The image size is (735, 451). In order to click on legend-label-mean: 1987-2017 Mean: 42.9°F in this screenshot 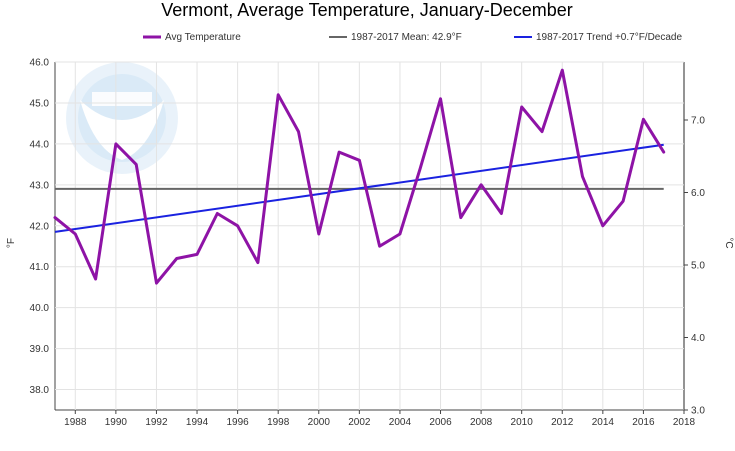, I will do `click(406, 37)`.